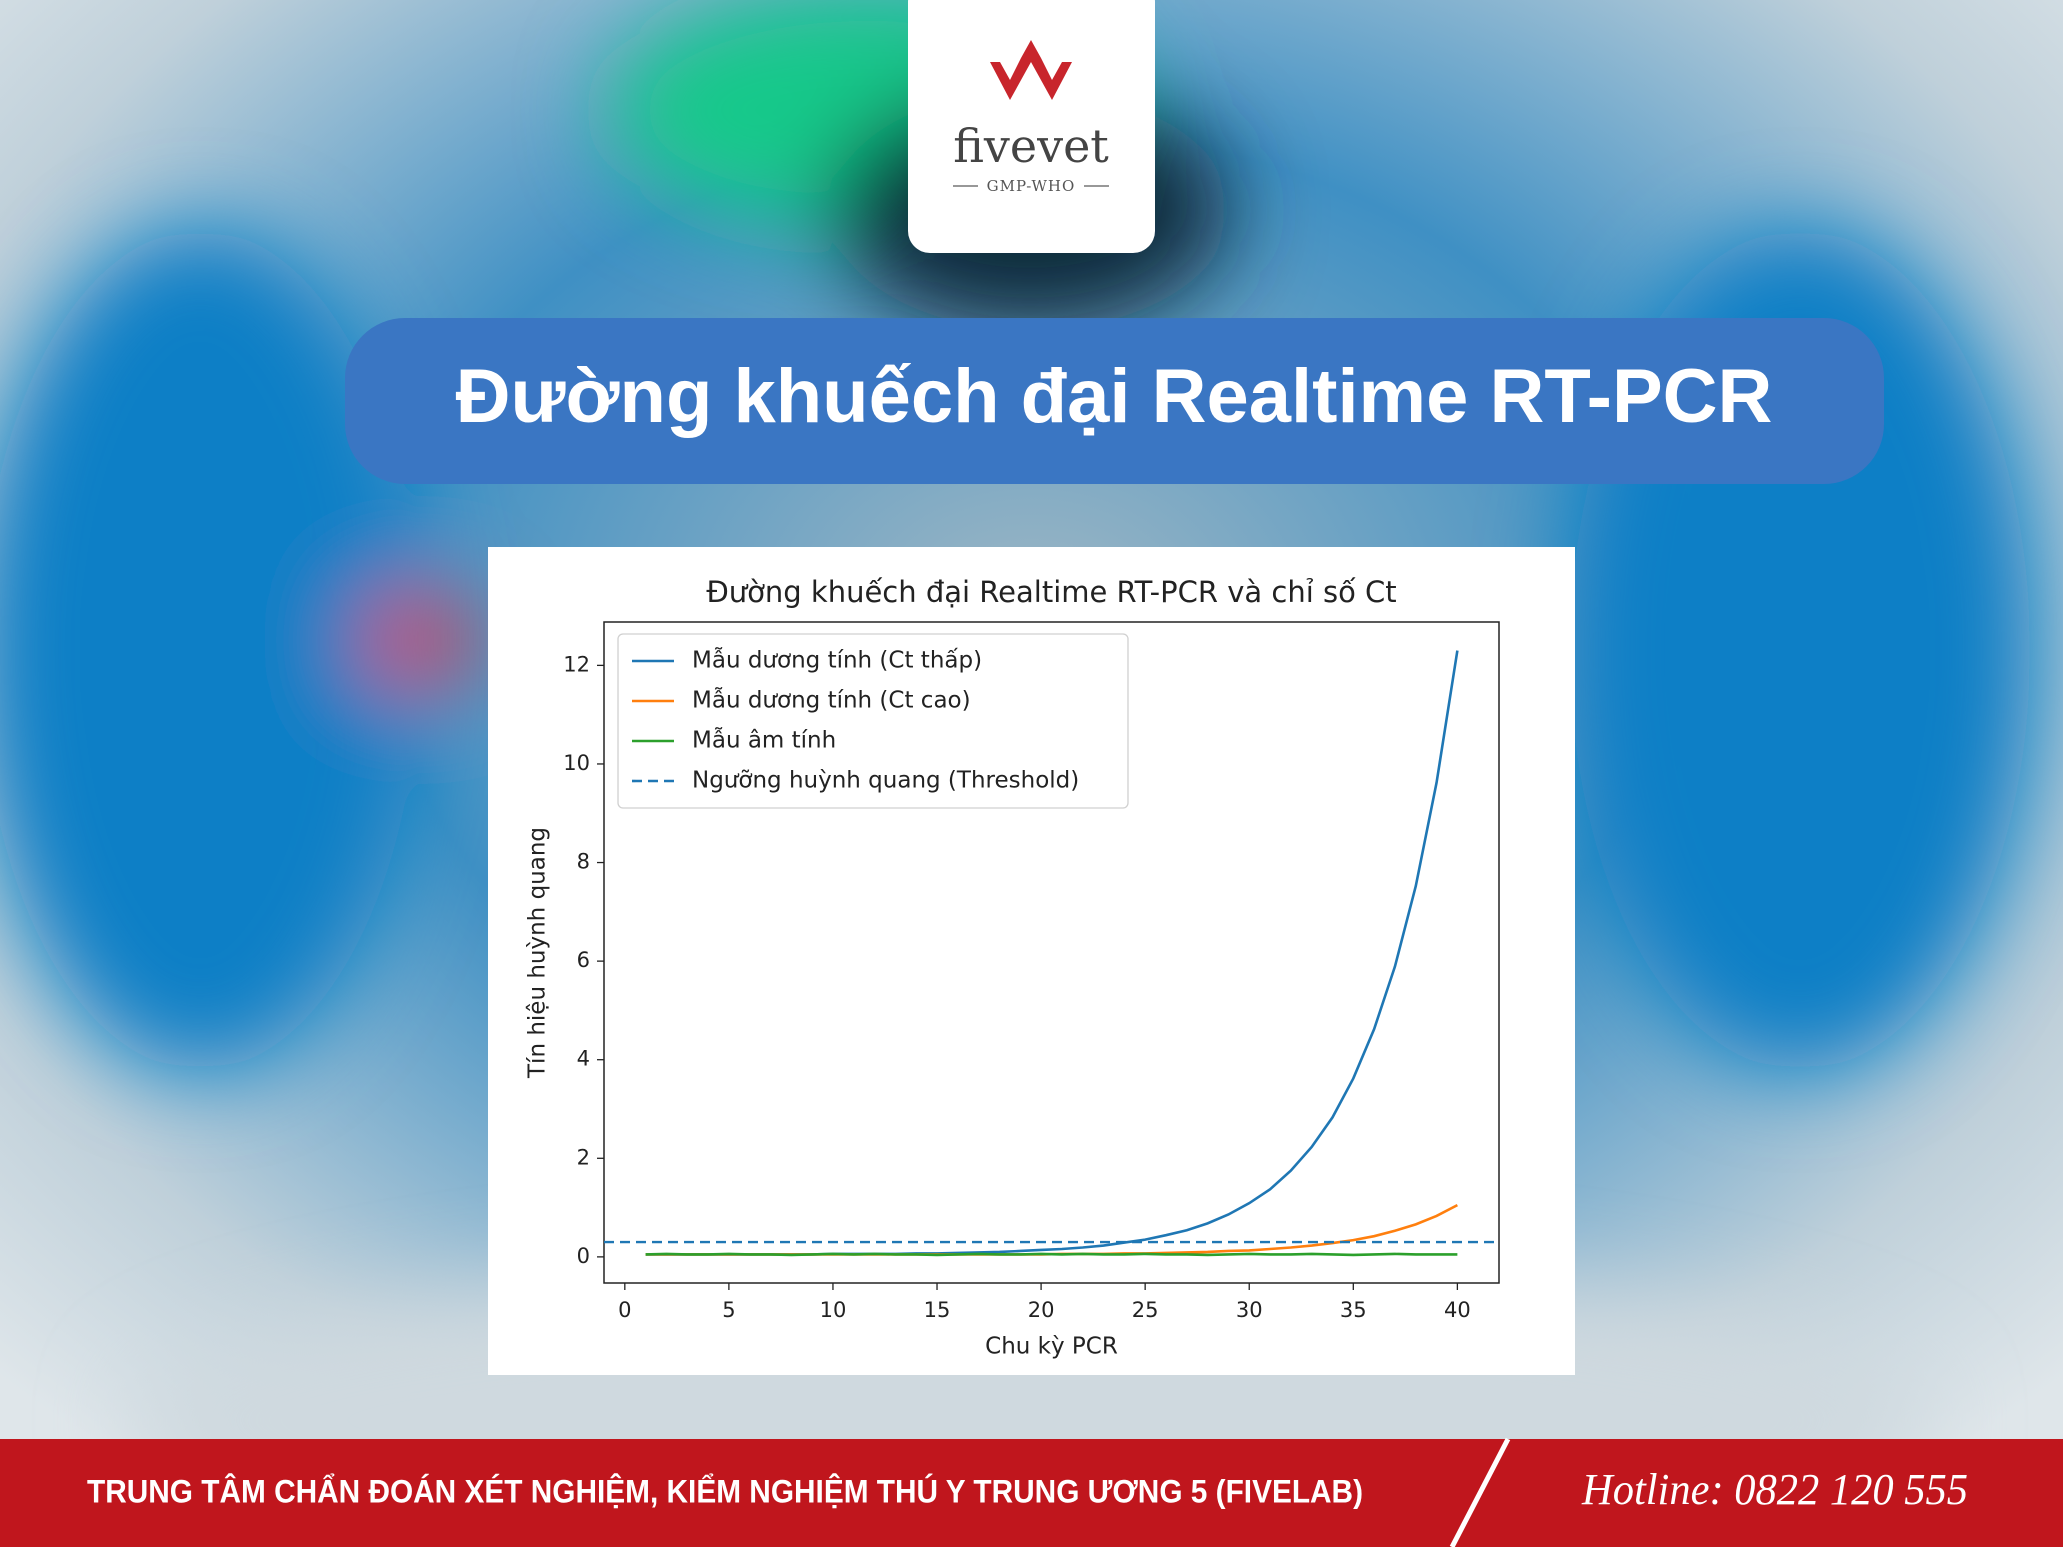  I want to click on x-tick-label: 40, so click(1457, 1310).